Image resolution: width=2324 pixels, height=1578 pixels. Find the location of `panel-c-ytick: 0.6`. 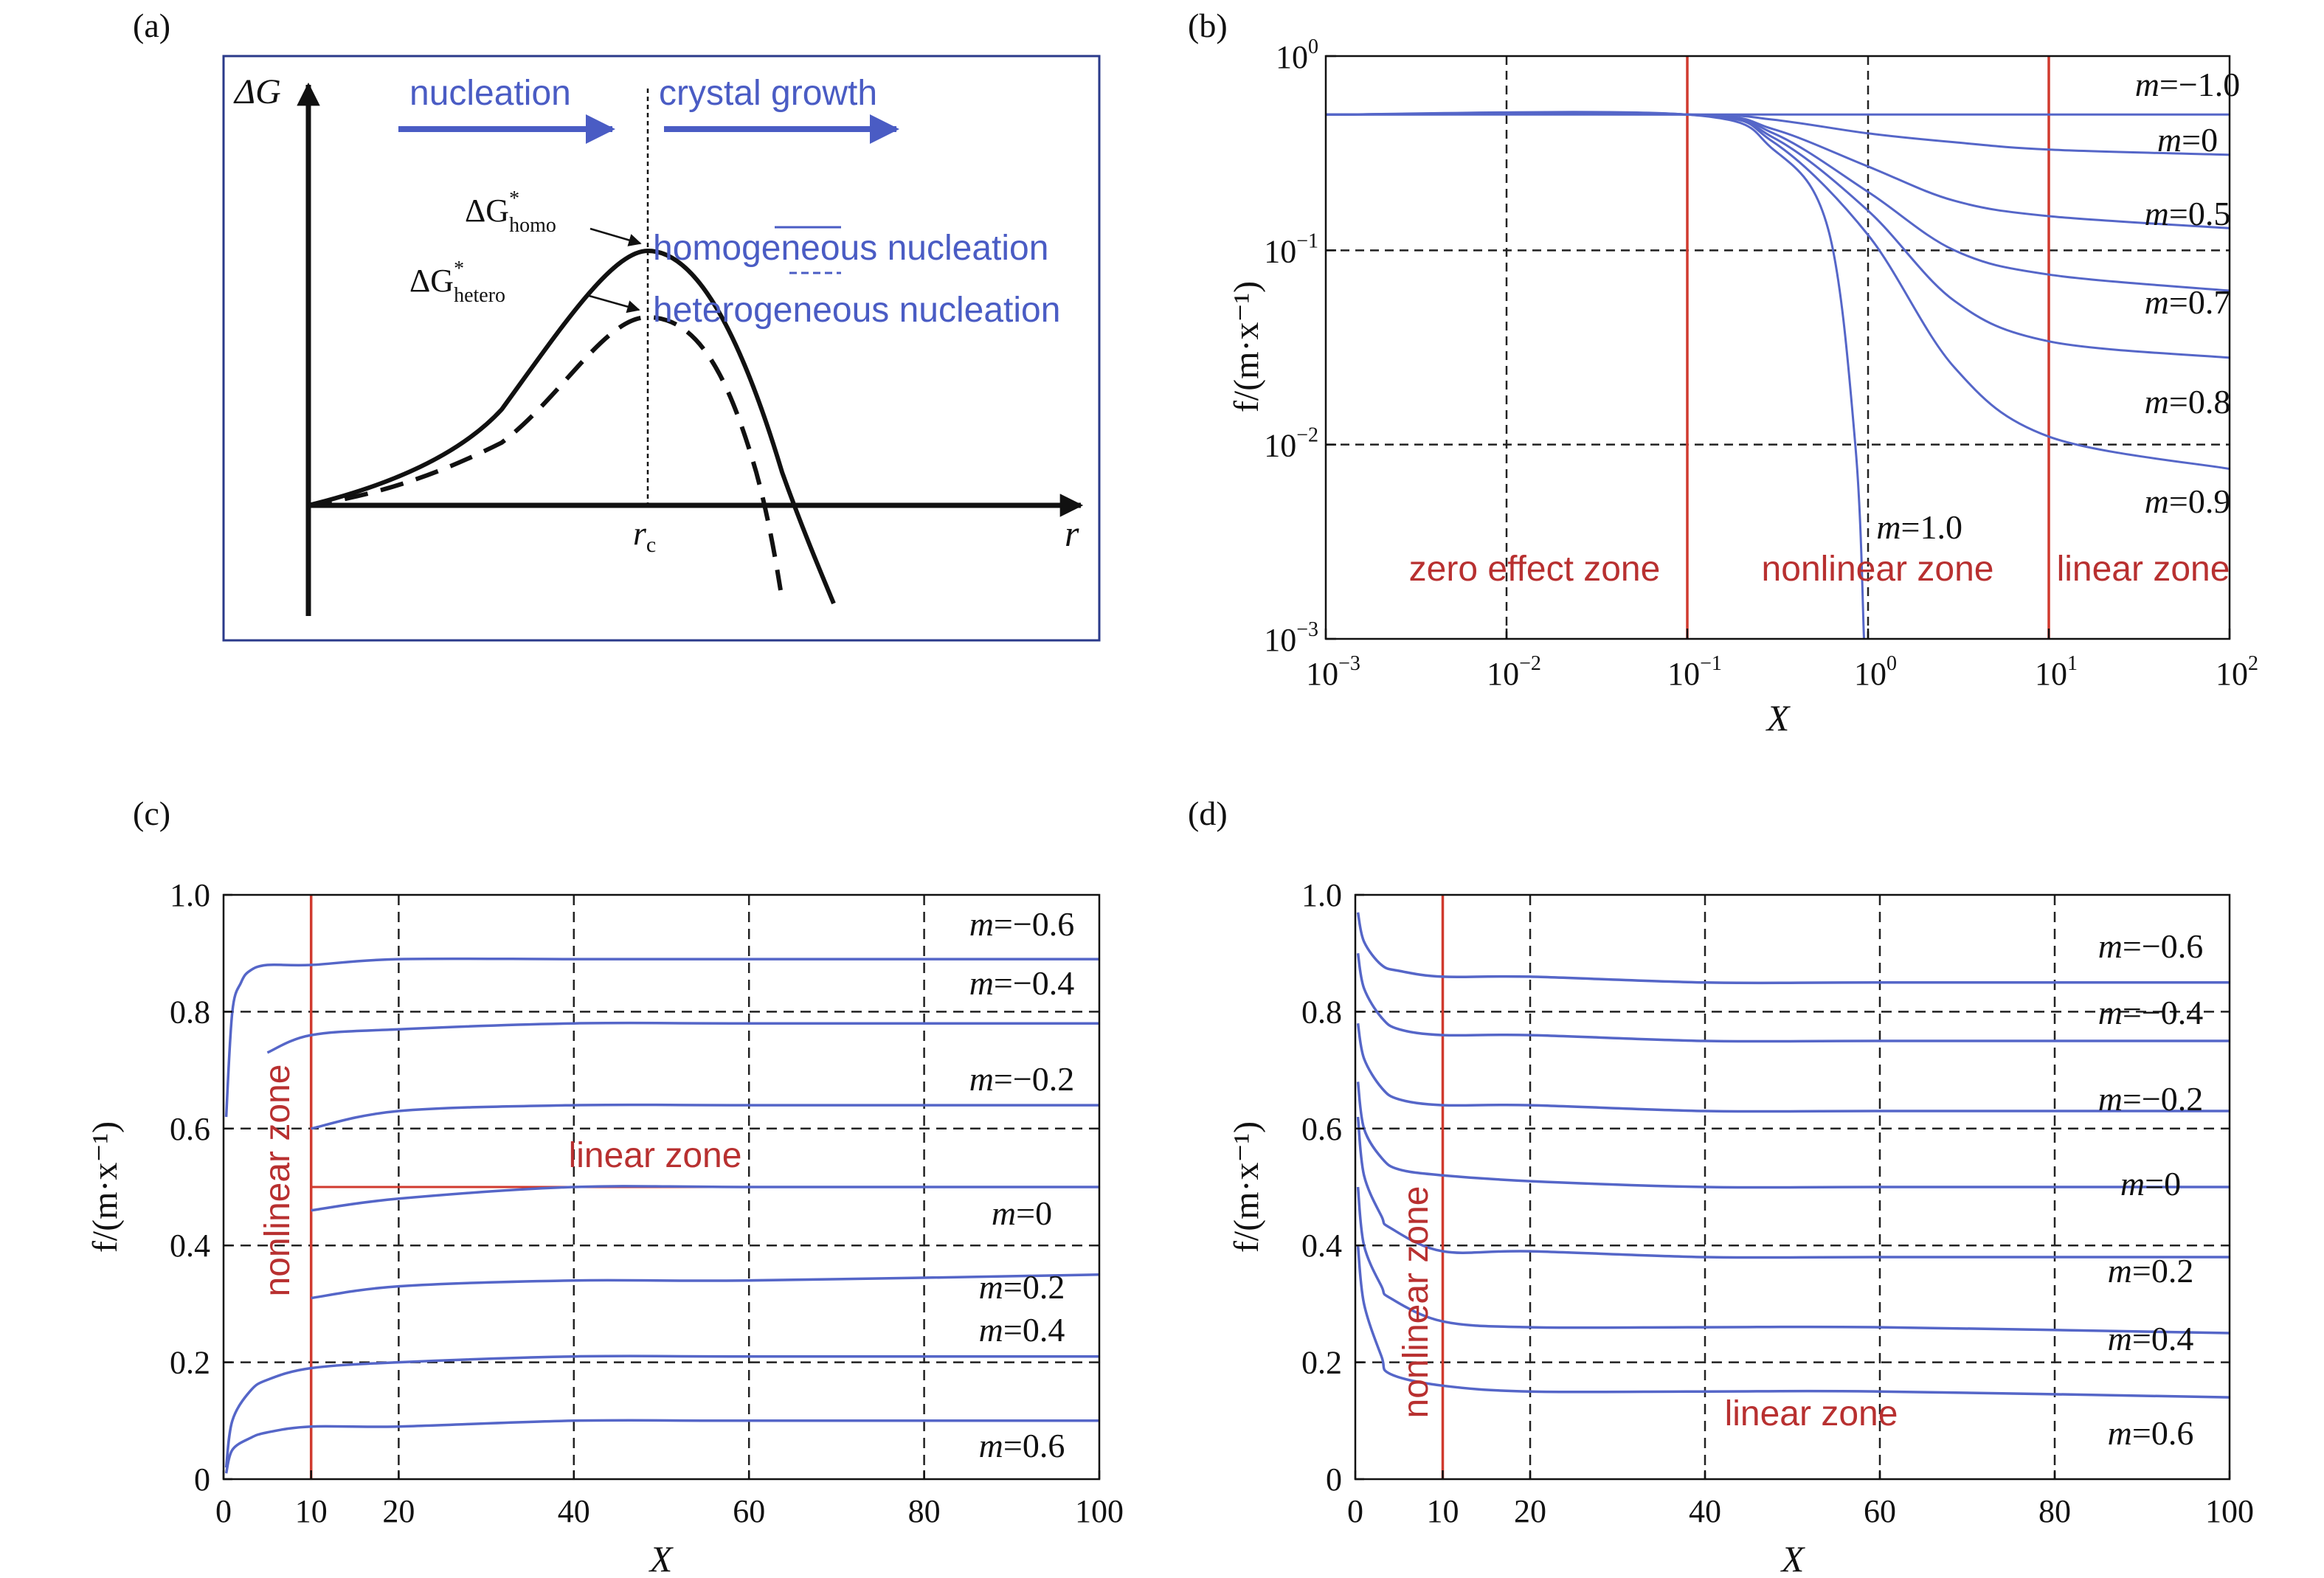

panel-c-ytick: 0.6 is located at coordinates (190, 1129).